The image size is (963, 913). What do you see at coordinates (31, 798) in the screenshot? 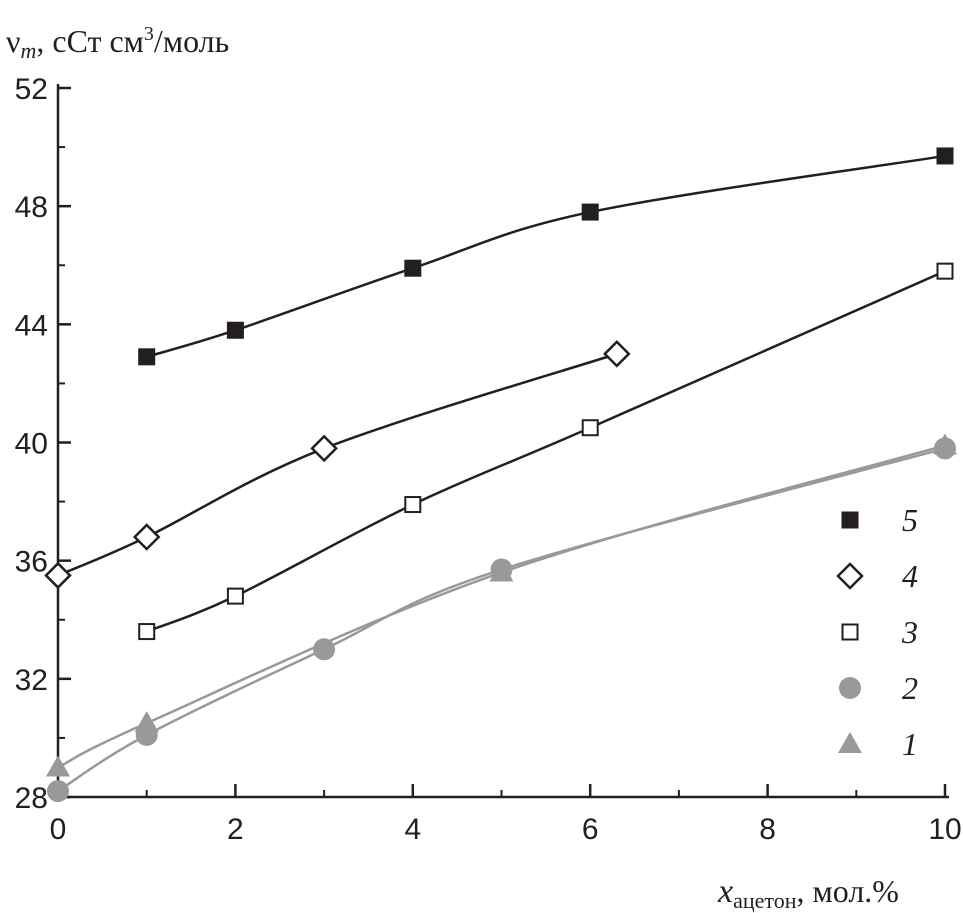
I see `y-tick-label: 28` at bounding box center [31, 798].